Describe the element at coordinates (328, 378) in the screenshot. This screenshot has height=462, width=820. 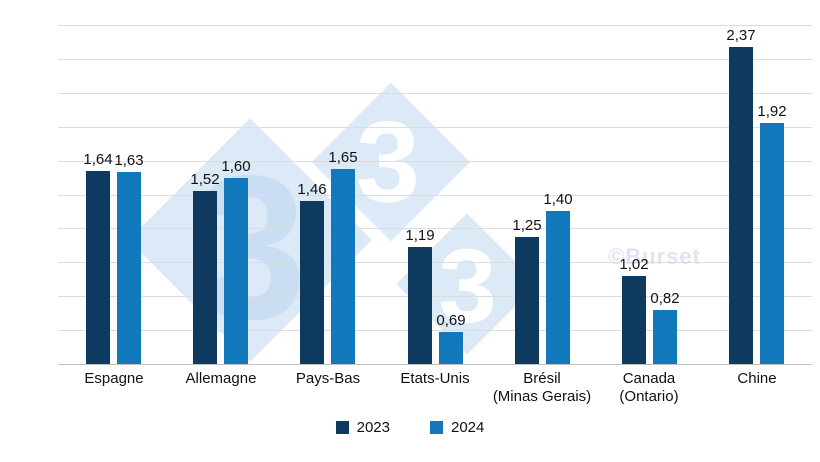
I see `category-label: Pays-Bas` at that location.